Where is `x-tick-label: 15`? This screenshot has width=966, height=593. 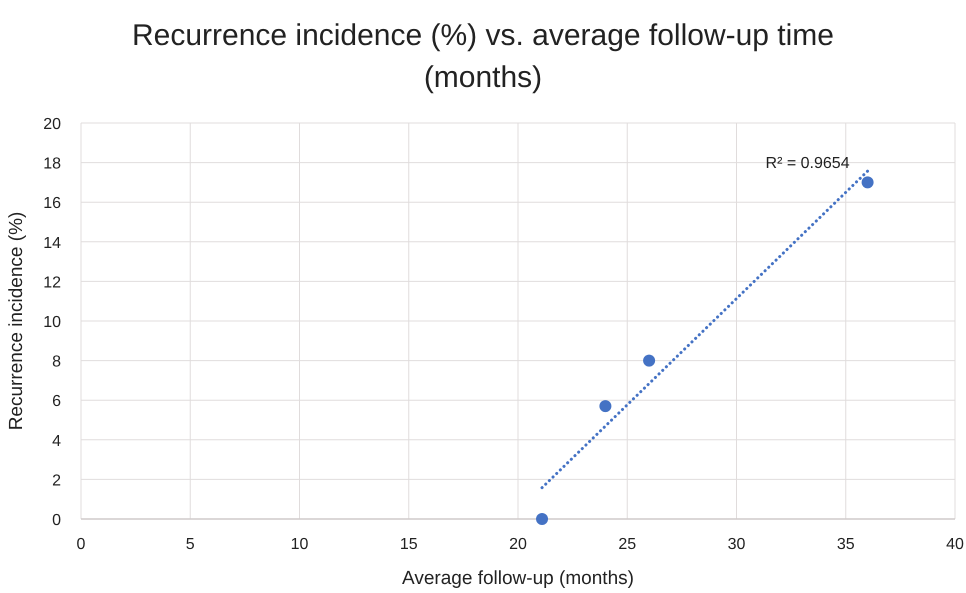 x-tick-label: 15 is located at coordinates (409, 544).